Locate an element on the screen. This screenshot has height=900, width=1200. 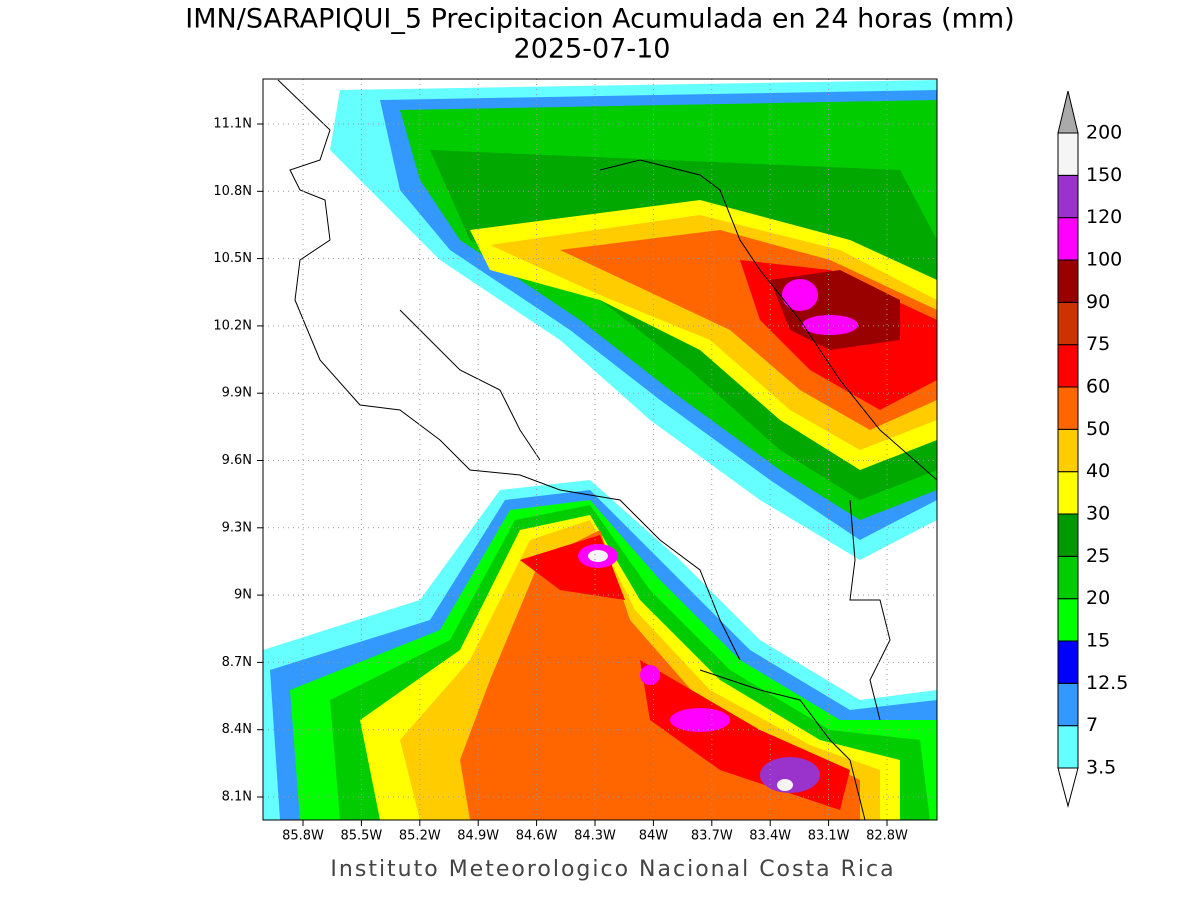
lon-label: 82.8W is located at coordinates (887, 836).